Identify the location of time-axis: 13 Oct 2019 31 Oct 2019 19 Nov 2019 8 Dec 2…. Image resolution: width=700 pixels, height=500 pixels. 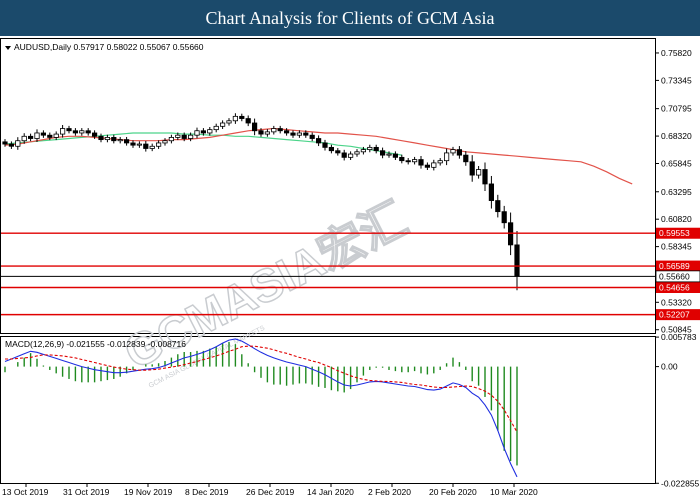
(270, 490).